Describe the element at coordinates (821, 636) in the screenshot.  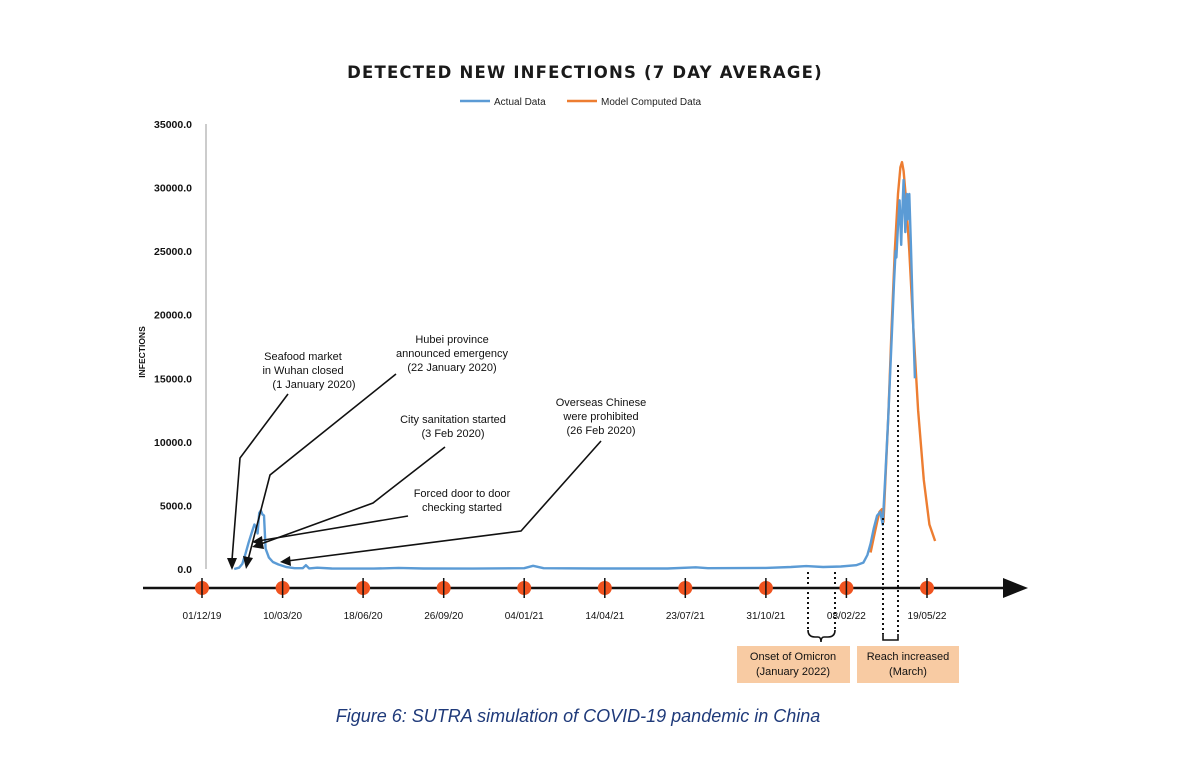
I see `omicron-brace` at that location.